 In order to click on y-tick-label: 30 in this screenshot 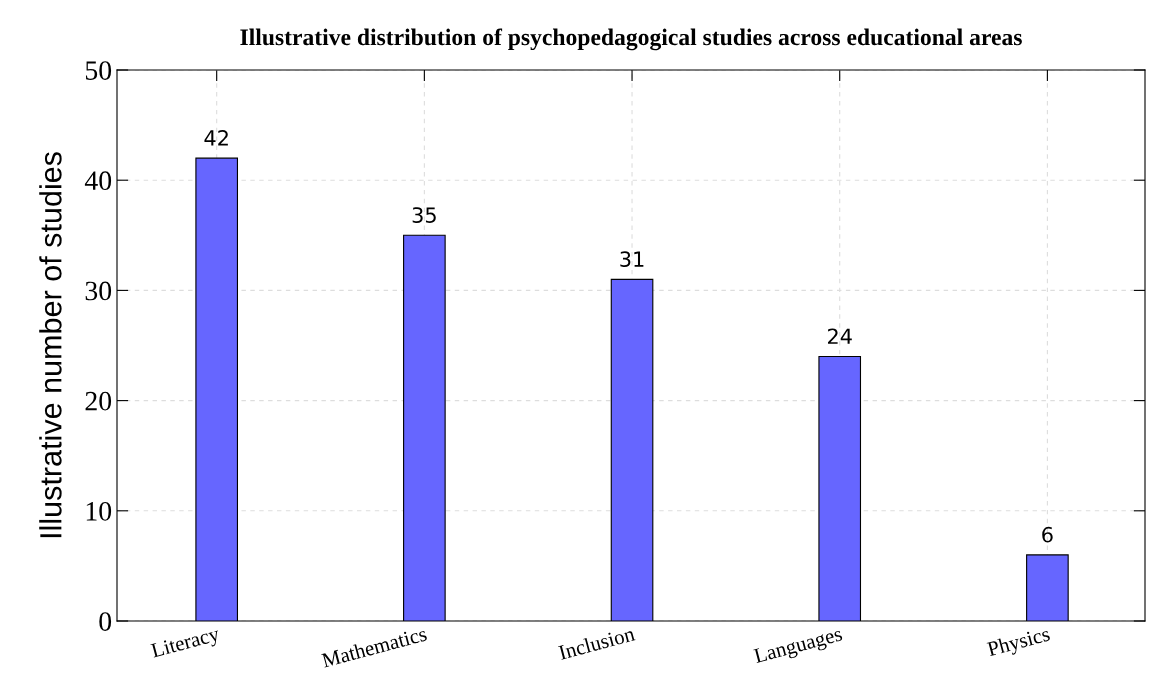, I will do `click(98, 291)`.